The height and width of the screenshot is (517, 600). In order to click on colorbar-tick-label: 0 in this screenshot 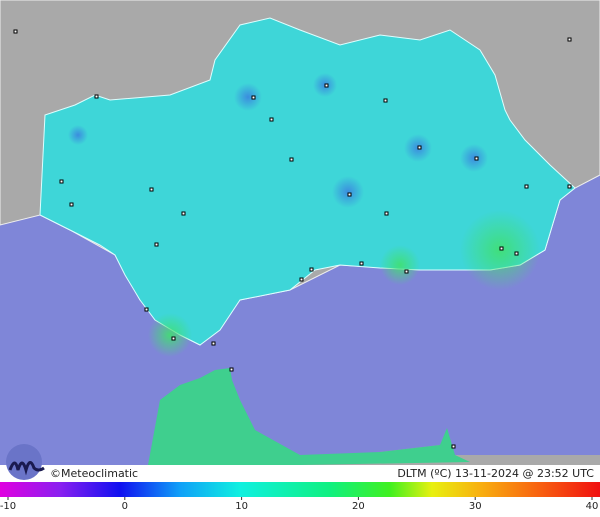, I will do `click(125, 506)`.